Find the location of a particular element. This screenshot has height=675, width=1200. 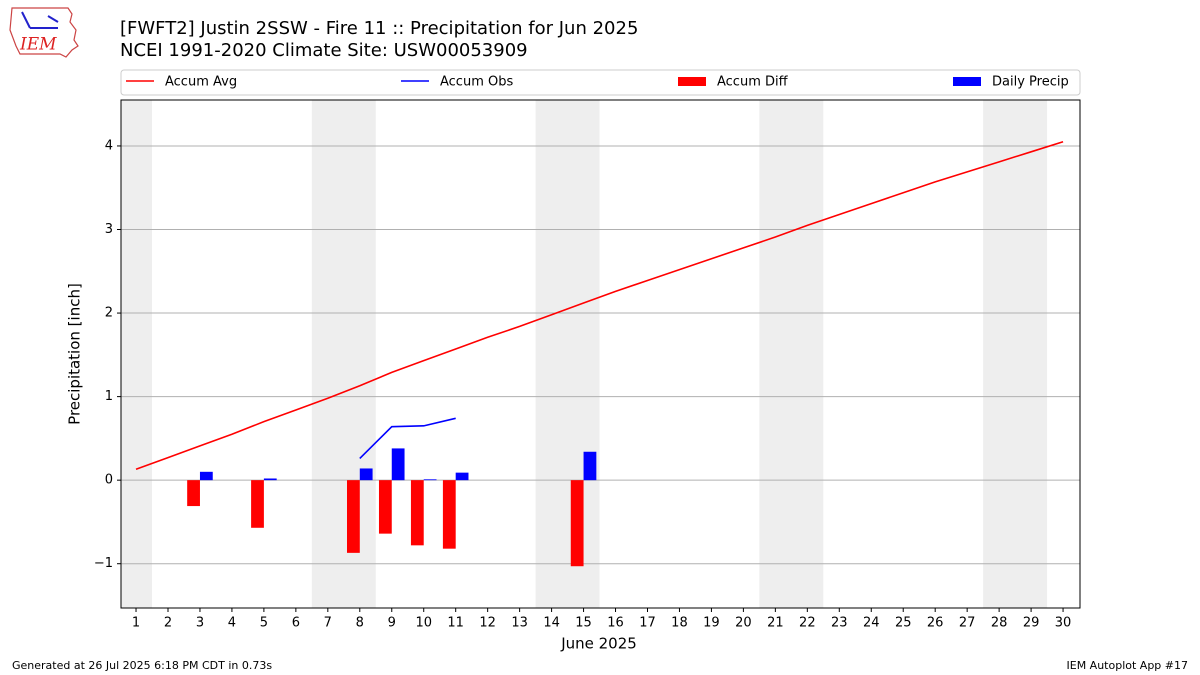

x-tick-label: 22 is located at coordinates (807, 623).